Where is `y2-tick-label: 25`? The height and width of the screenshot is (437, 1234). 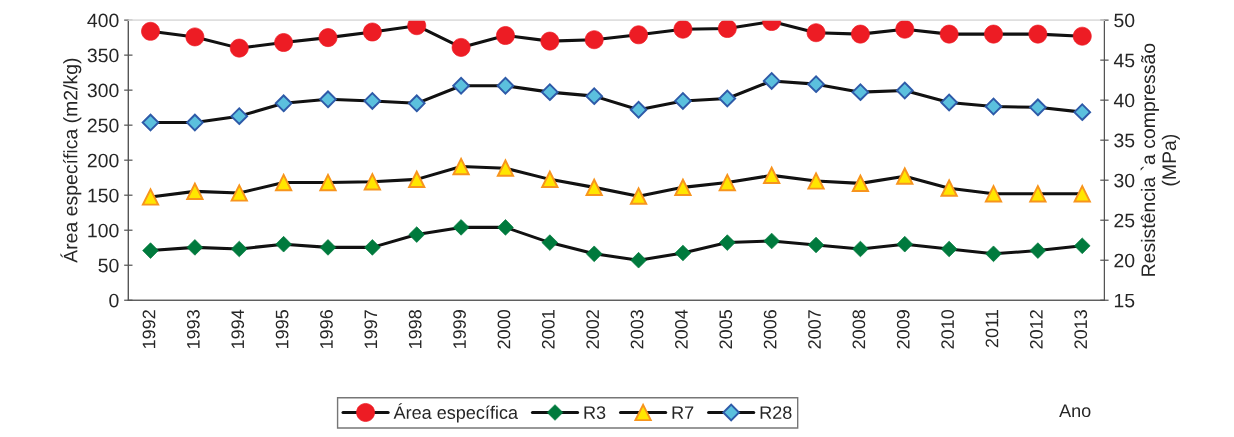 y2-tick-label: 25 is located at coordinates (1124, 220).